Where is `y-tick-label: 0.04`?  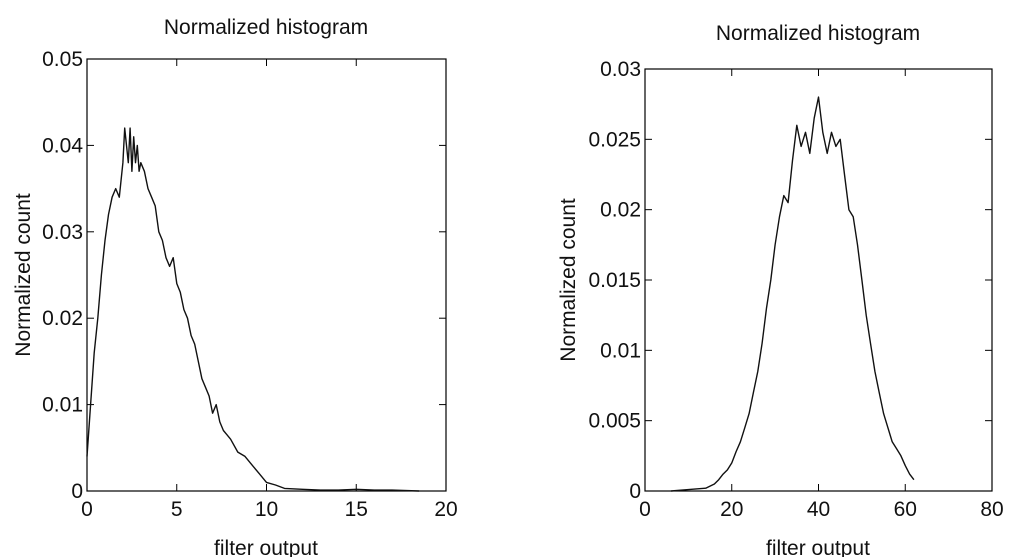
y-tick-label: 0.04 is located at coordinates (62, 145).